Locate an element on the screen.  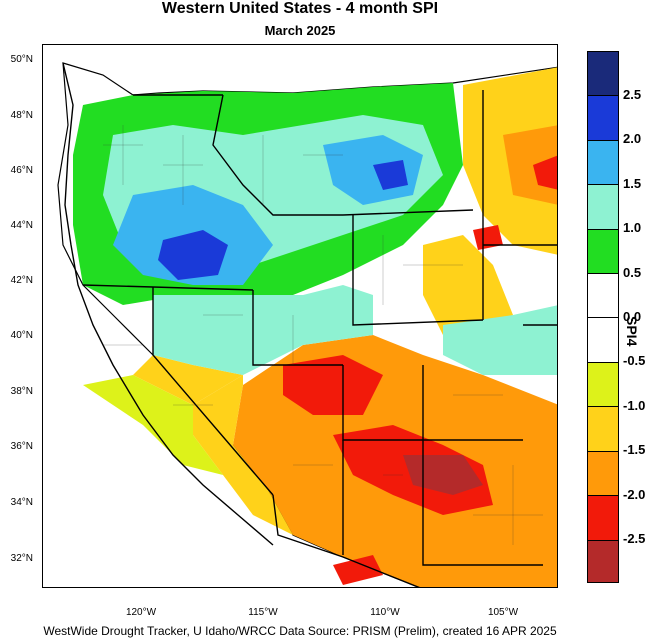
lat-label-48n: 48°N is located at coordinates (21, 115).